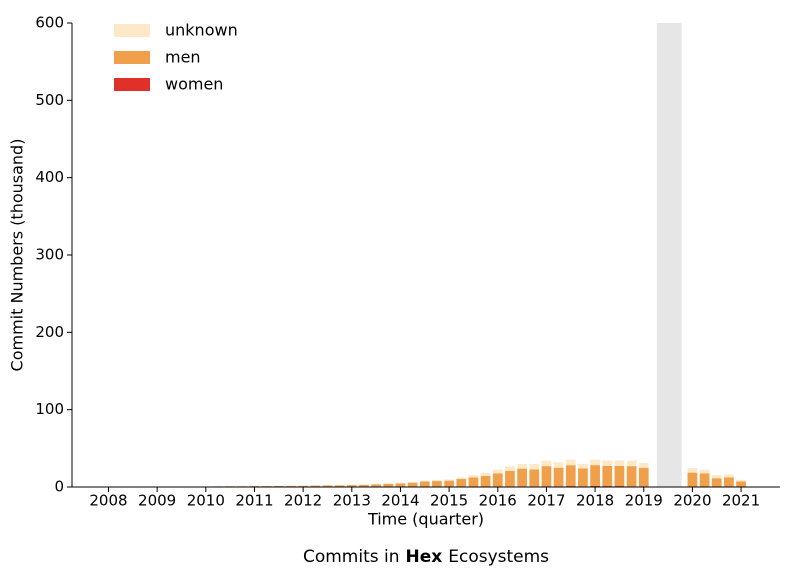 The height and width of the screenshot is (576, 792). I want to click on title-part: Commits in, so click(351, 557).